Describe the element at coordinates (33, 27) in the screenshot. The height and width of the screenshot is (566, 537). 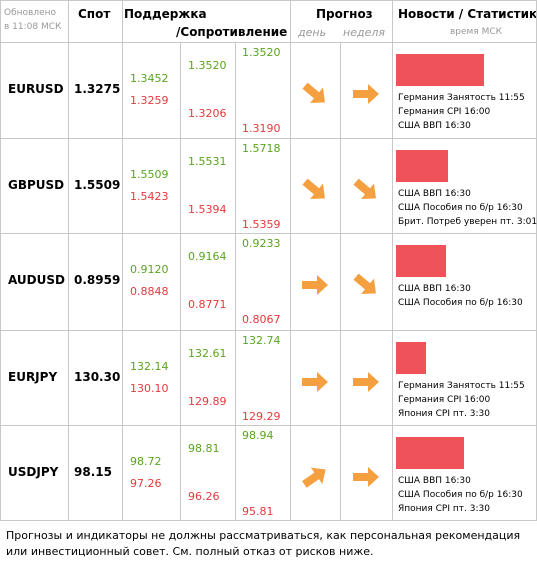
I see `updated: в 11:08 МСК` at that location.